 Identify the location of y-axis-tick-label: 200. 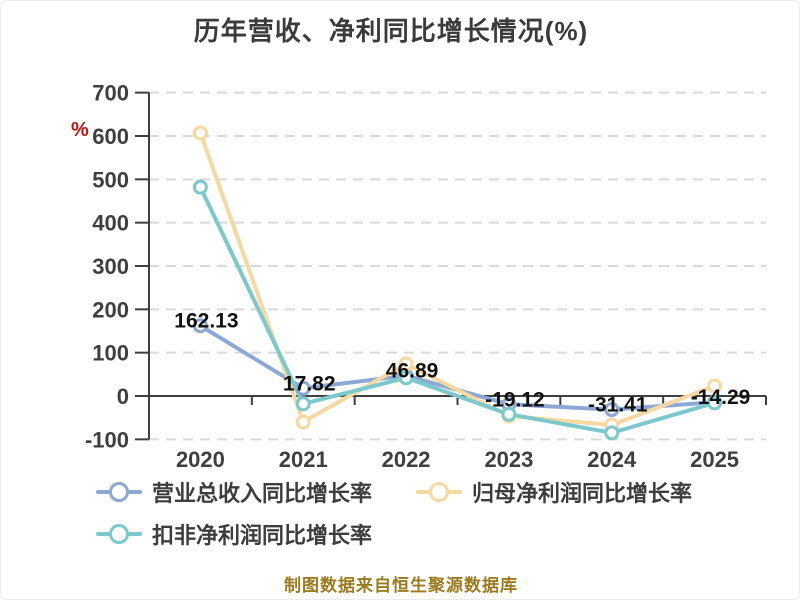
(110, 309).